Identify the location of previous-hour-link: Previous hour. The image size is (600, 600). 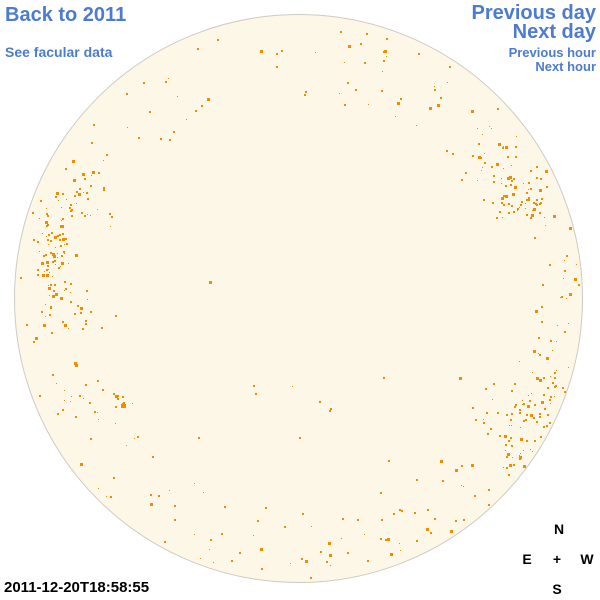
(552, 52).